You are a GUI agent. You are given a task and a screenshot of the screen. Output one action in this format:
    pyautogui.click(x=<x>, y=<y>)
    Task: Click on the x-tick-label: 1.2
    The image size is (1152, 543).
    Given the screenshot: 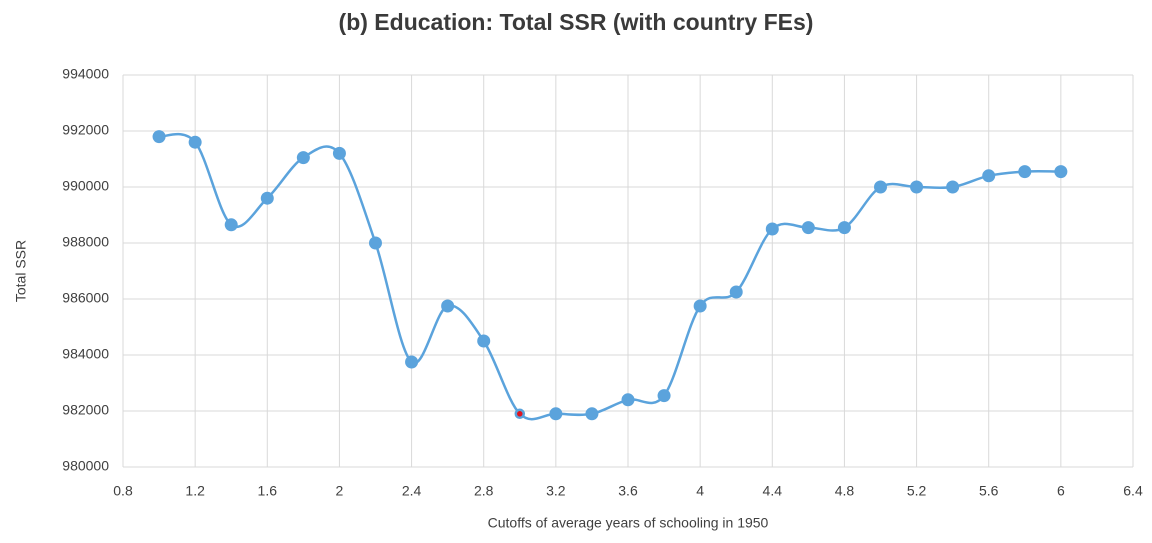 What is the action you would take?
    pyautogui.click(x=195, y=491)
    